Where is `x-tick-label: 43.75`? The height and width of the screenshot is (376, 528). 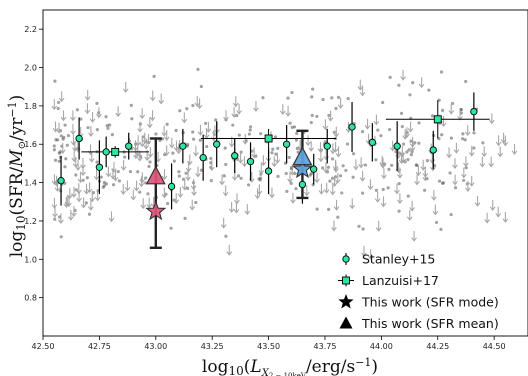
x-tick-label: 43.75 is located at coordinates (325, 346).